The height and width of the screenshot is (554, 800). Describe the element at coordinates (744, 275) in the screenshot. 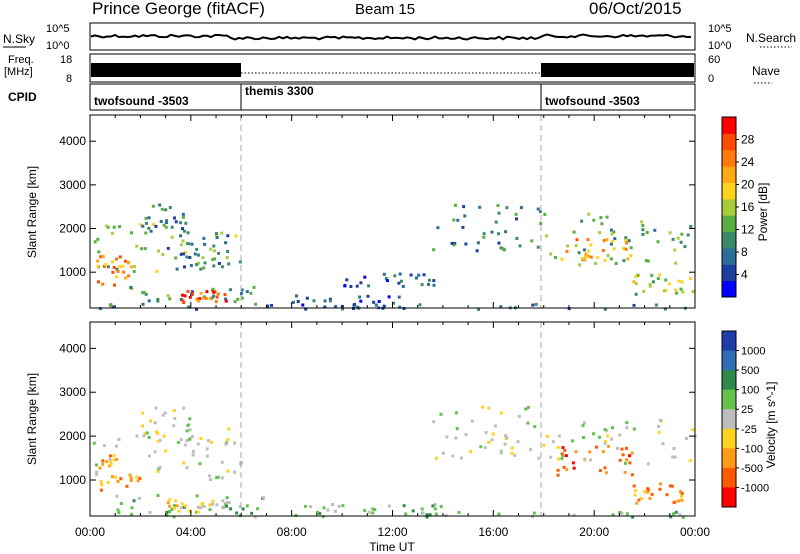

I see `colorbar-tick-label: 4` at that location.